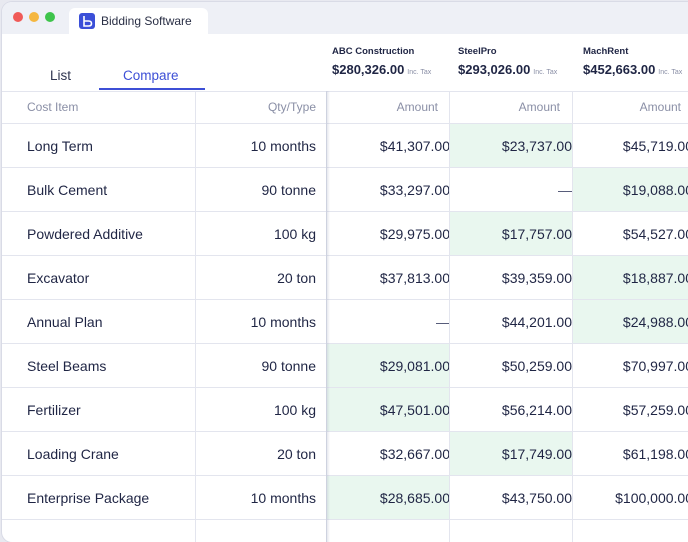 The image size is (688, 542). What do you see at coordinates (60, 146) in the screenshot?
I see `cost-item-cell: Long Term` at bounding box center [60, 146].